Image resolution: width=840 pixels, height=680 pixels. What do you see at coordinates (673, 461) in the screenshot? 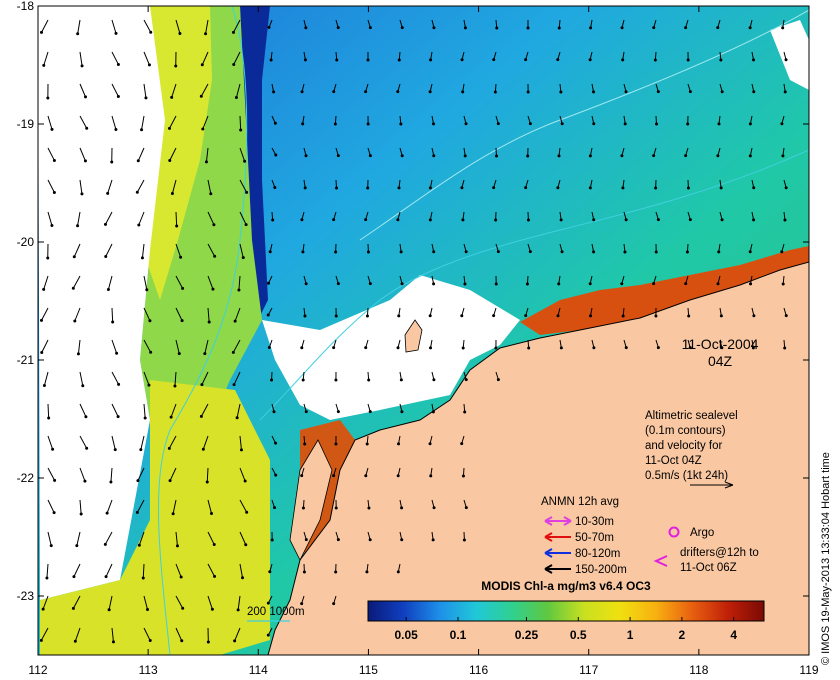
I see `altimetry-line-4: 11-Oct 04Z` at bounding box center [673, 461].